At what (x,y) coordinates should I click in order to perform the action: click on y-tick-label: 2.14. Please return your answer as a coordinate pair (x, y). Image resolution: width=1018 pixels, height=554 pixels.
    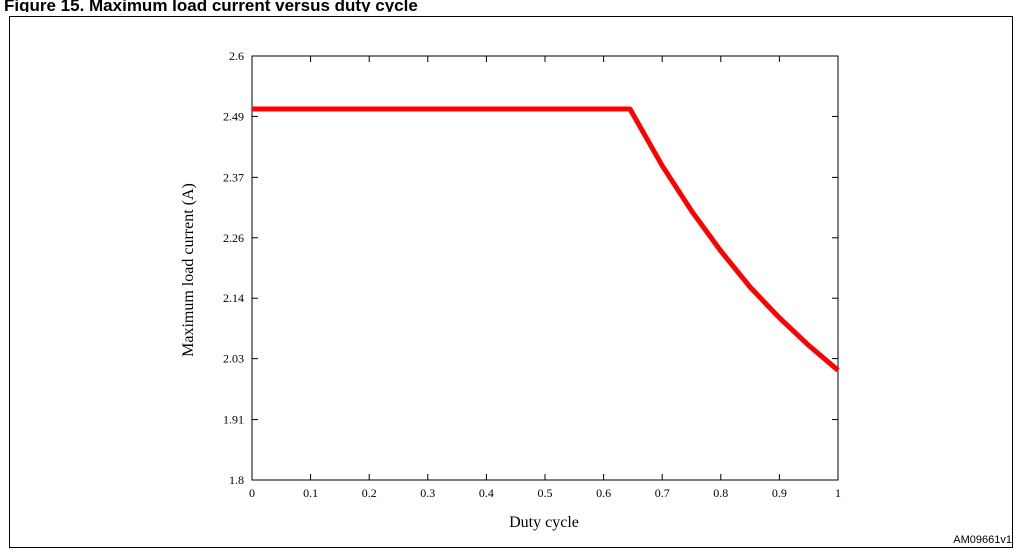
    Looking at the image, I should click on (233, 298).